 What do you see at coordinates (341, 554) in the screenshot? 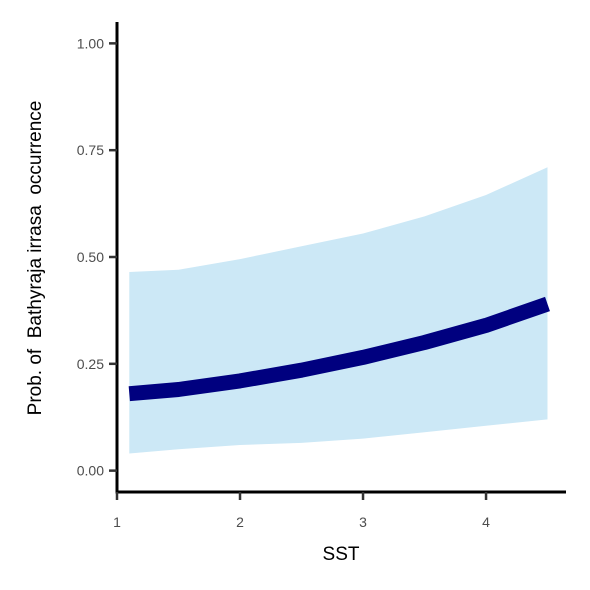
I see `x-axis-title: SST` at bounding box center [341, 554].